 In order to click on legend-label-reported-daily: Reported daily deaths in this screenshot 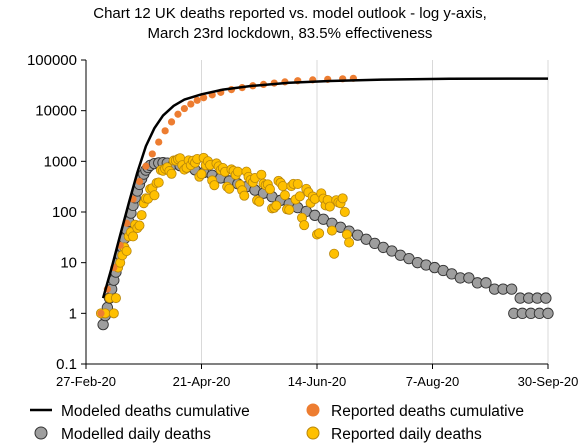, I will do `click(406, 434)`.